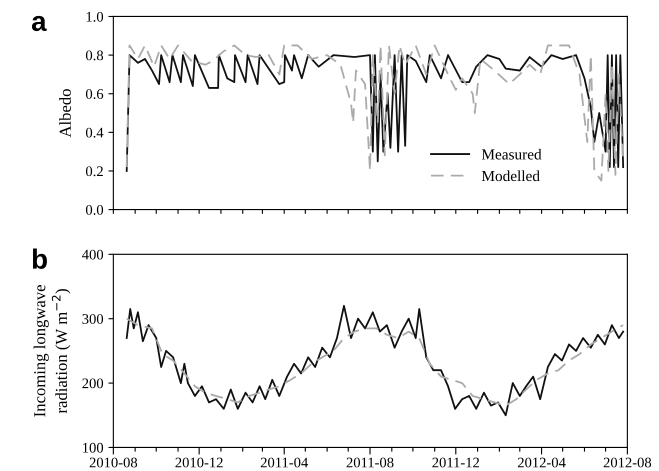 The image size is (659, 471). I want to click on x-tick-label: 2010-08, so click(114, 463).